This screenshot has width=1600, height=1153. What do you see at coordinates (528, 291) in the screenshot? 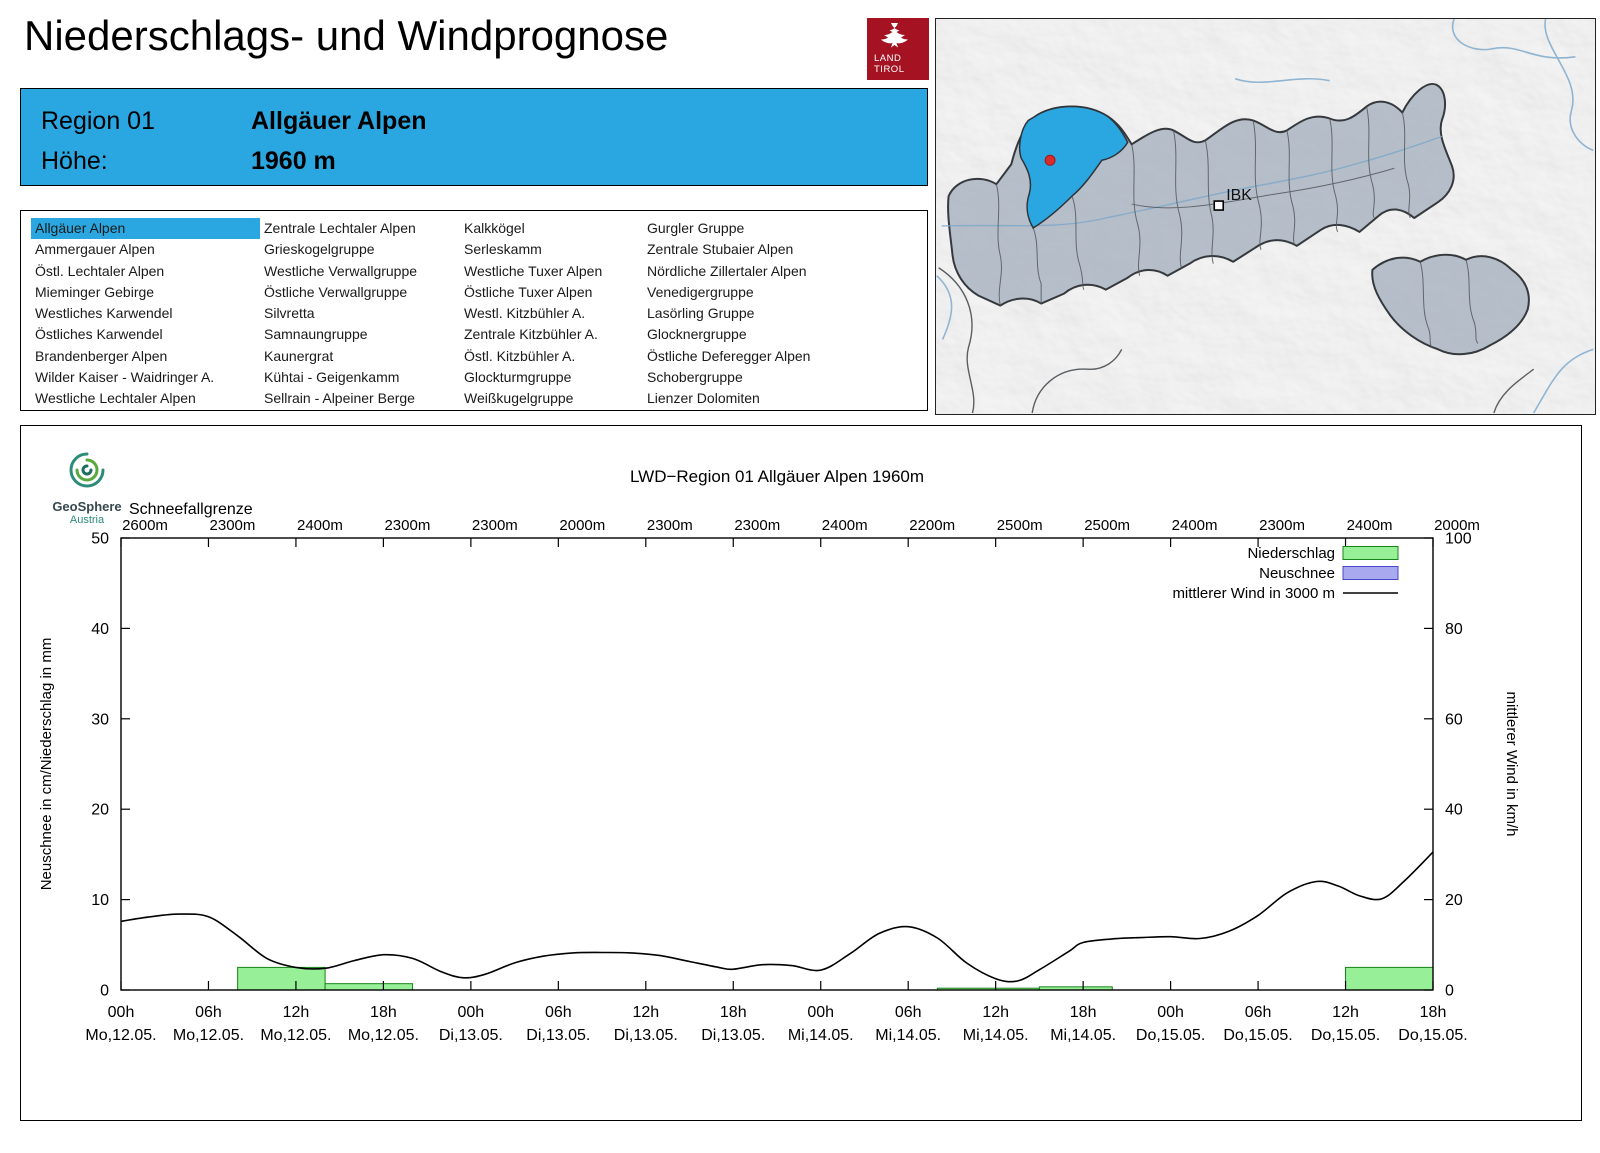
I see `region-list-item: Östliche Tuxer Alpen` at bounding box center [528, 291].